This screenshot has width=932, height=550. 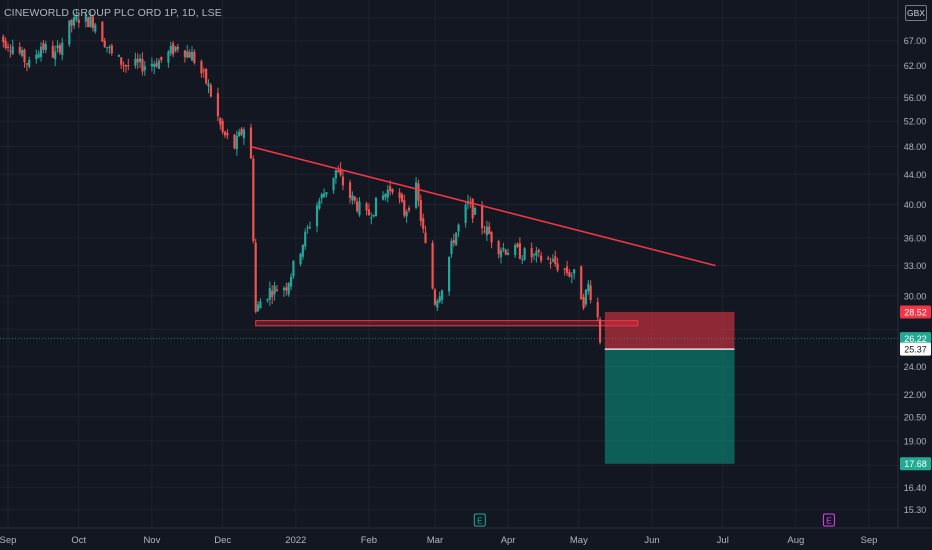 I want to click on price-label-text: 25.37, so click(x=915, y=349).